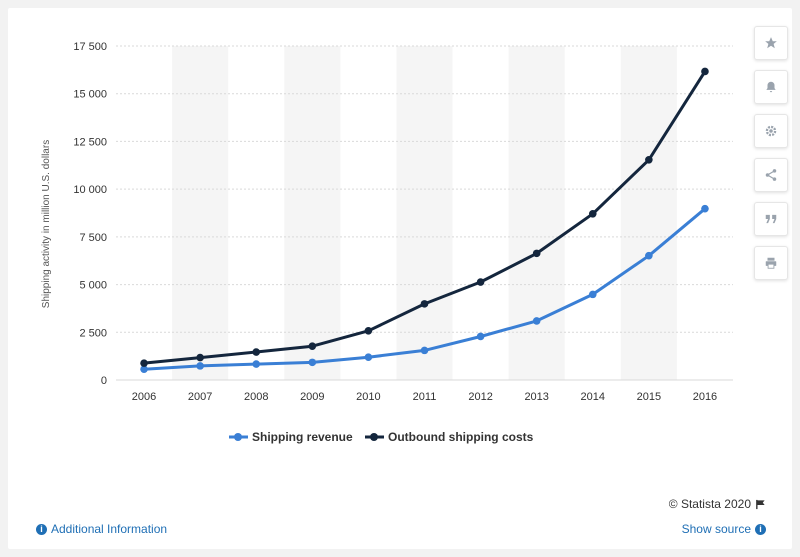 This screenshot has height=557, width=800. I want to click on x-tick-label: 2016, so click(705, 397).